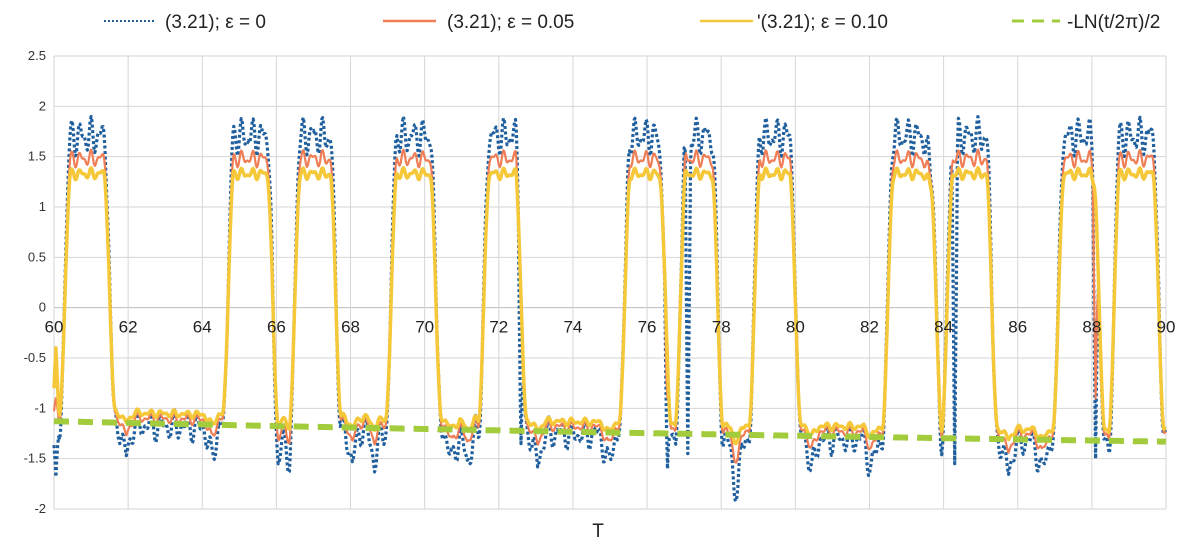 The width and height of the screenshot is (1192, 545). I want to click on x-tick-label: 62, so click(128, 327).